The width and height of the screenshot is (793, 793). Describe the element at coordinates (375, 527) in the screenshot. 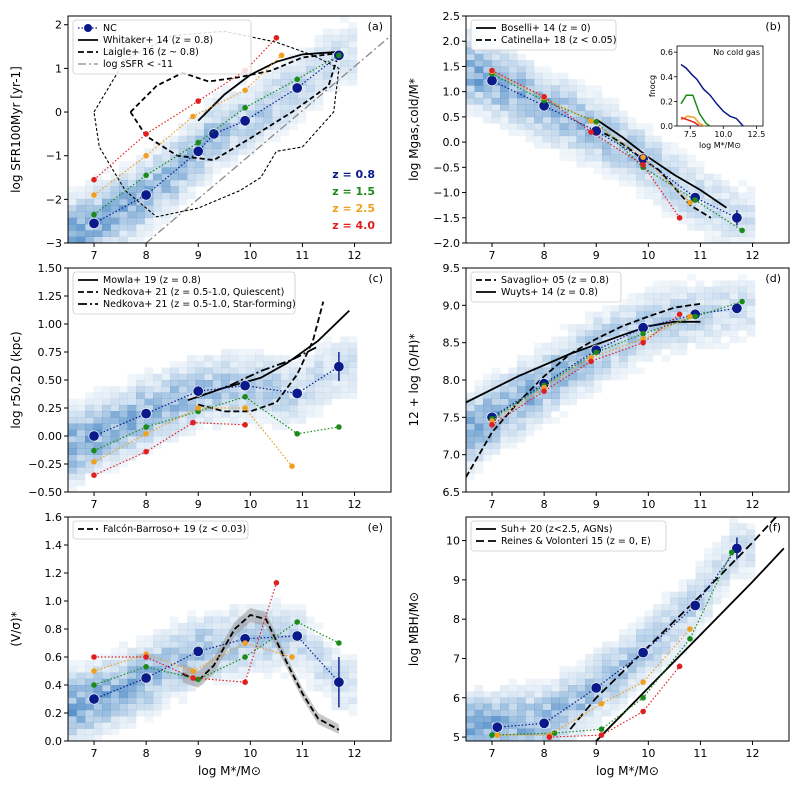

I see `panel-letter: (e)` at that location.